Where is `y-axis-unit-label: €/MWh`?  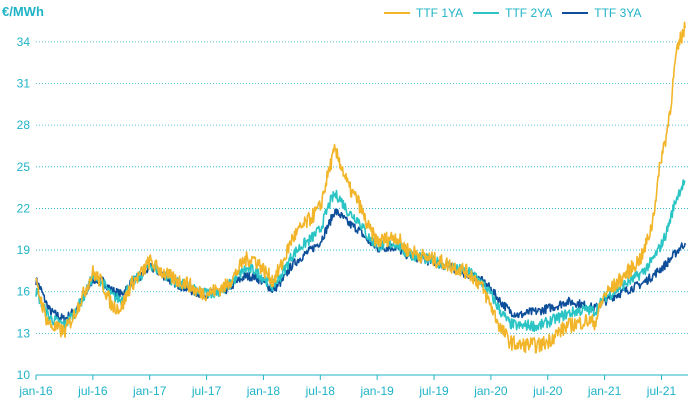 y-axis-unit-label: €/MWh is located at coordinates (23, 11).